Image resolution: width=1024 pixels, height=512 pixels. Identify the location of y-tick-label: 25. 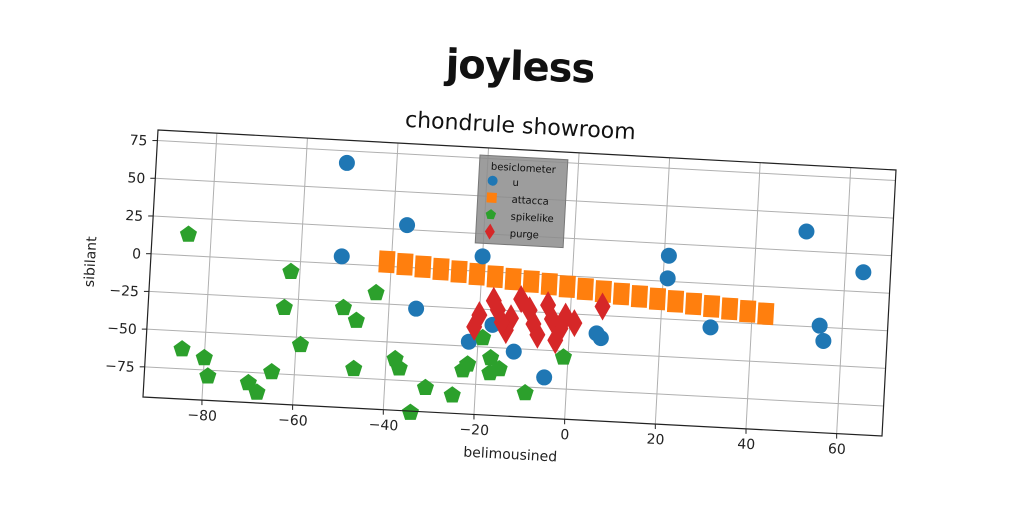
(134, 216).